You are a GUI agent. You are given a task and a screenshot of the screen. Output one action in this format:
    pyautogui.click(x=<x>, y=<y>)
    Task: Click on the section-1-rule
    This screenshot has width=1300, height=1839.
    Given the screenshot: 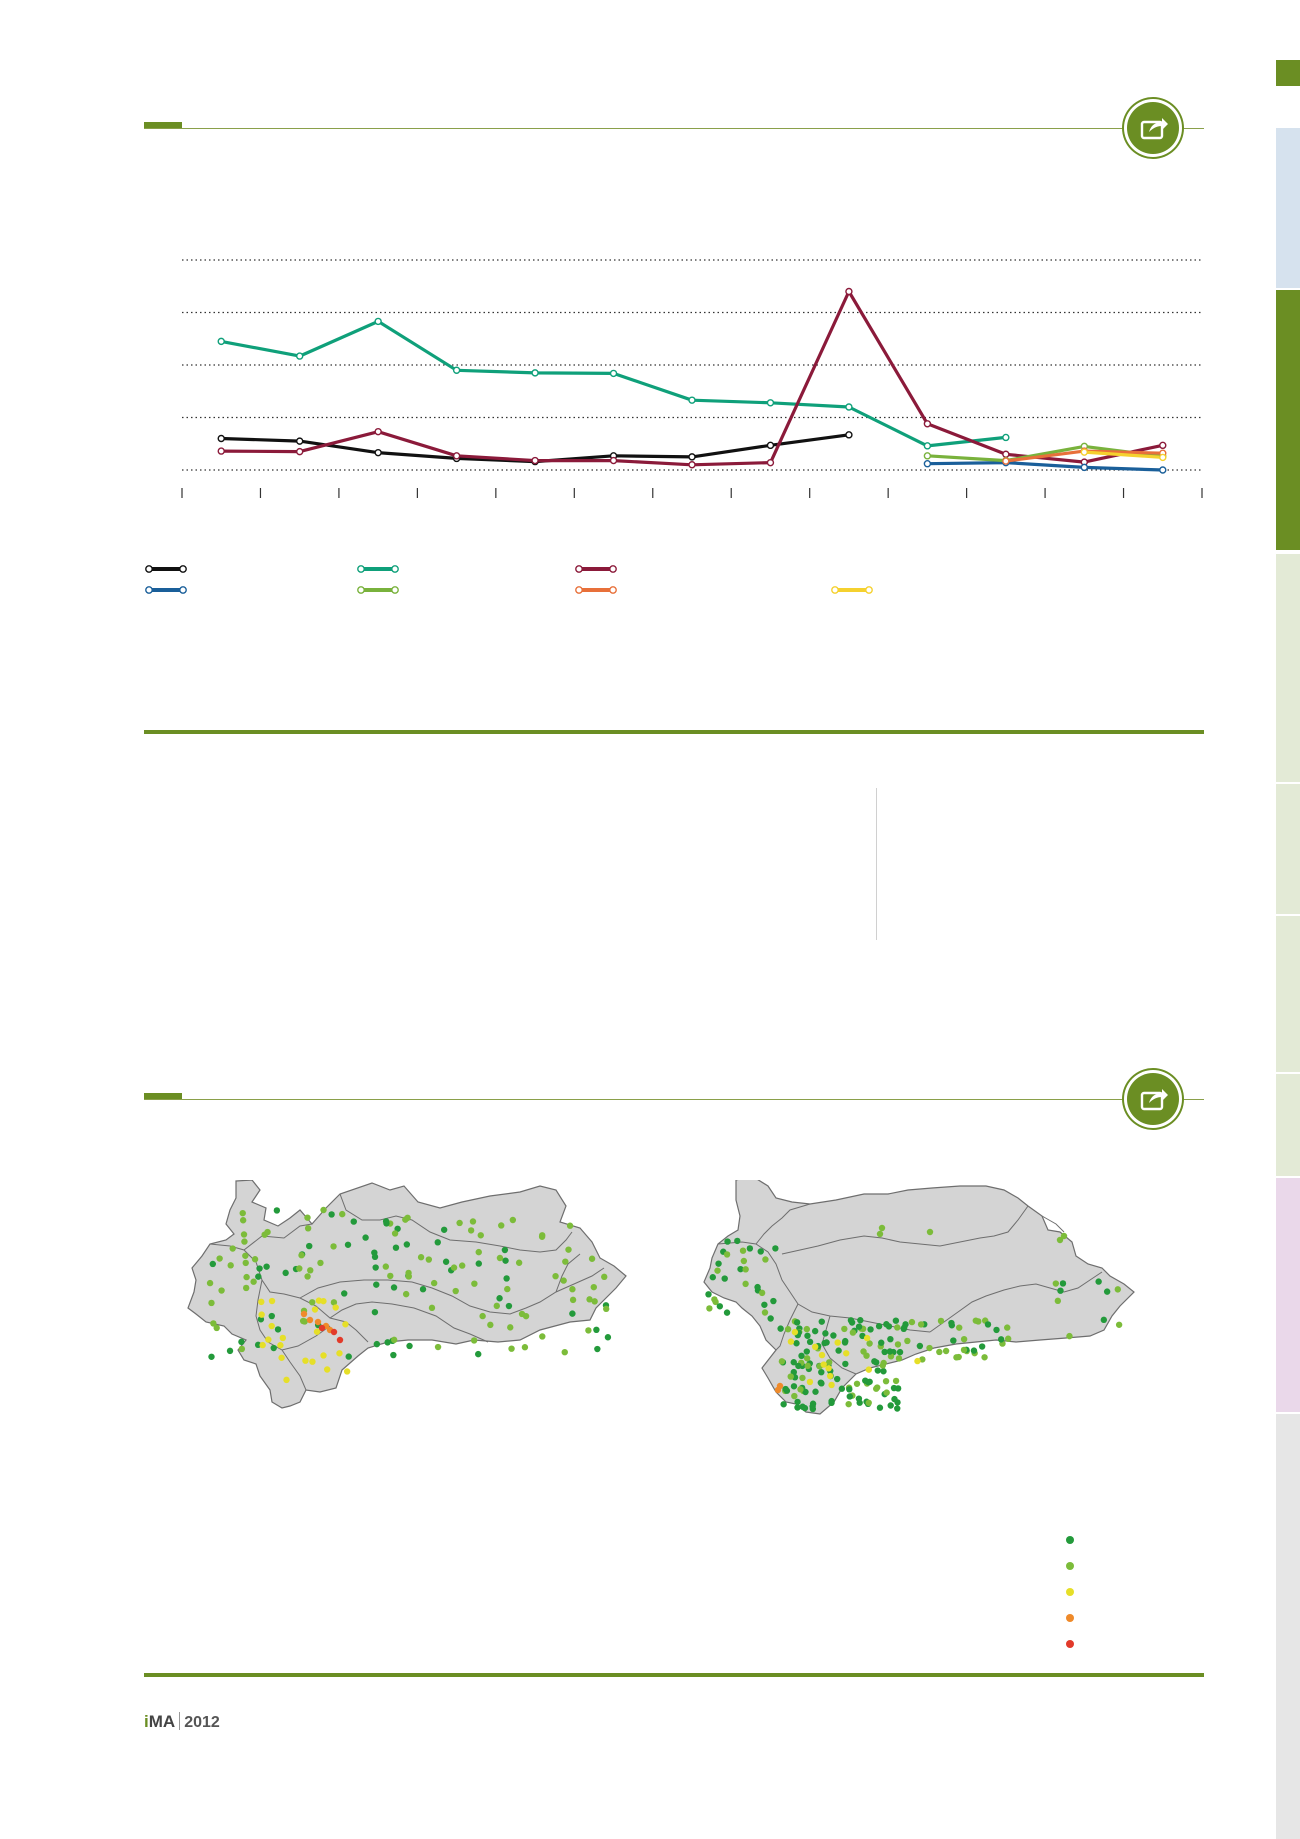 What is the action you would take?
    pyautogui.click(x=674, y=128)
    